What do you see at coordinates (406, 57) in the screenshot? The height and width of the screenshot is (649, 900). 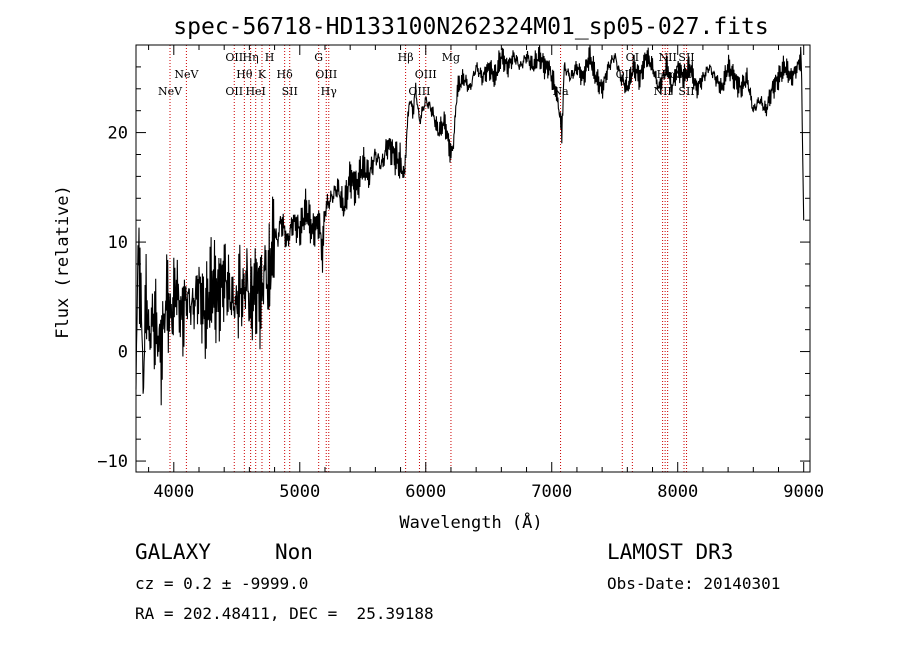 I see `line-mark-label: Hβ` at bounding box center [406, 57].